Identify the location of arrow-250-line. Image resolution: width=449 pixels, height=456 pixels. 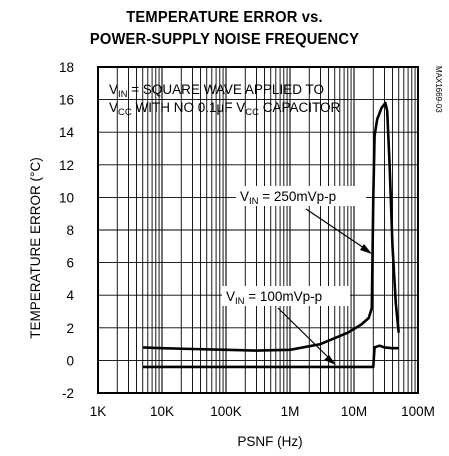
(336, 229).